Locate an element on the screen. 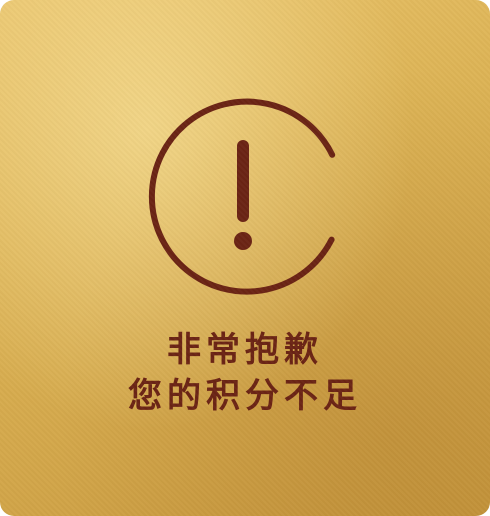 Image resolution: width=490 pixels, height=516 pixels. exclamation-bar is located at coordinates (243, 181).